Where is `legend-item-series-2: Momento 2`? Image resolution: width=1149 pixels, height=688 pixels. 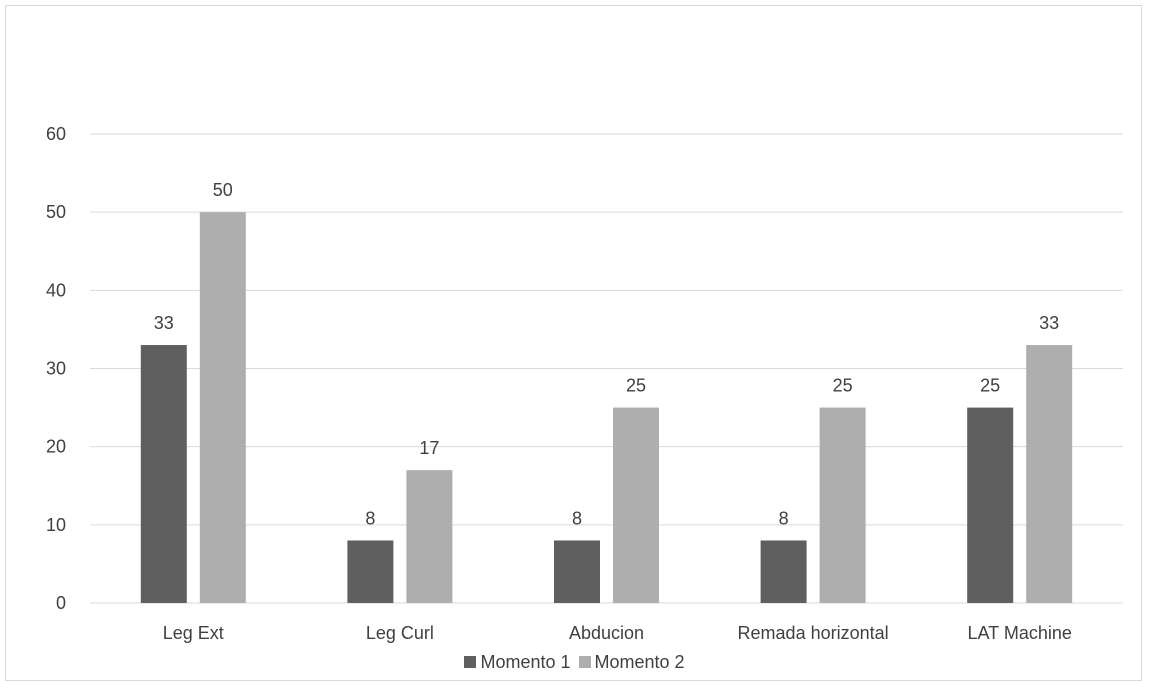
legend-item-series-2: Momento 2 is located at coordinates (631, 662).